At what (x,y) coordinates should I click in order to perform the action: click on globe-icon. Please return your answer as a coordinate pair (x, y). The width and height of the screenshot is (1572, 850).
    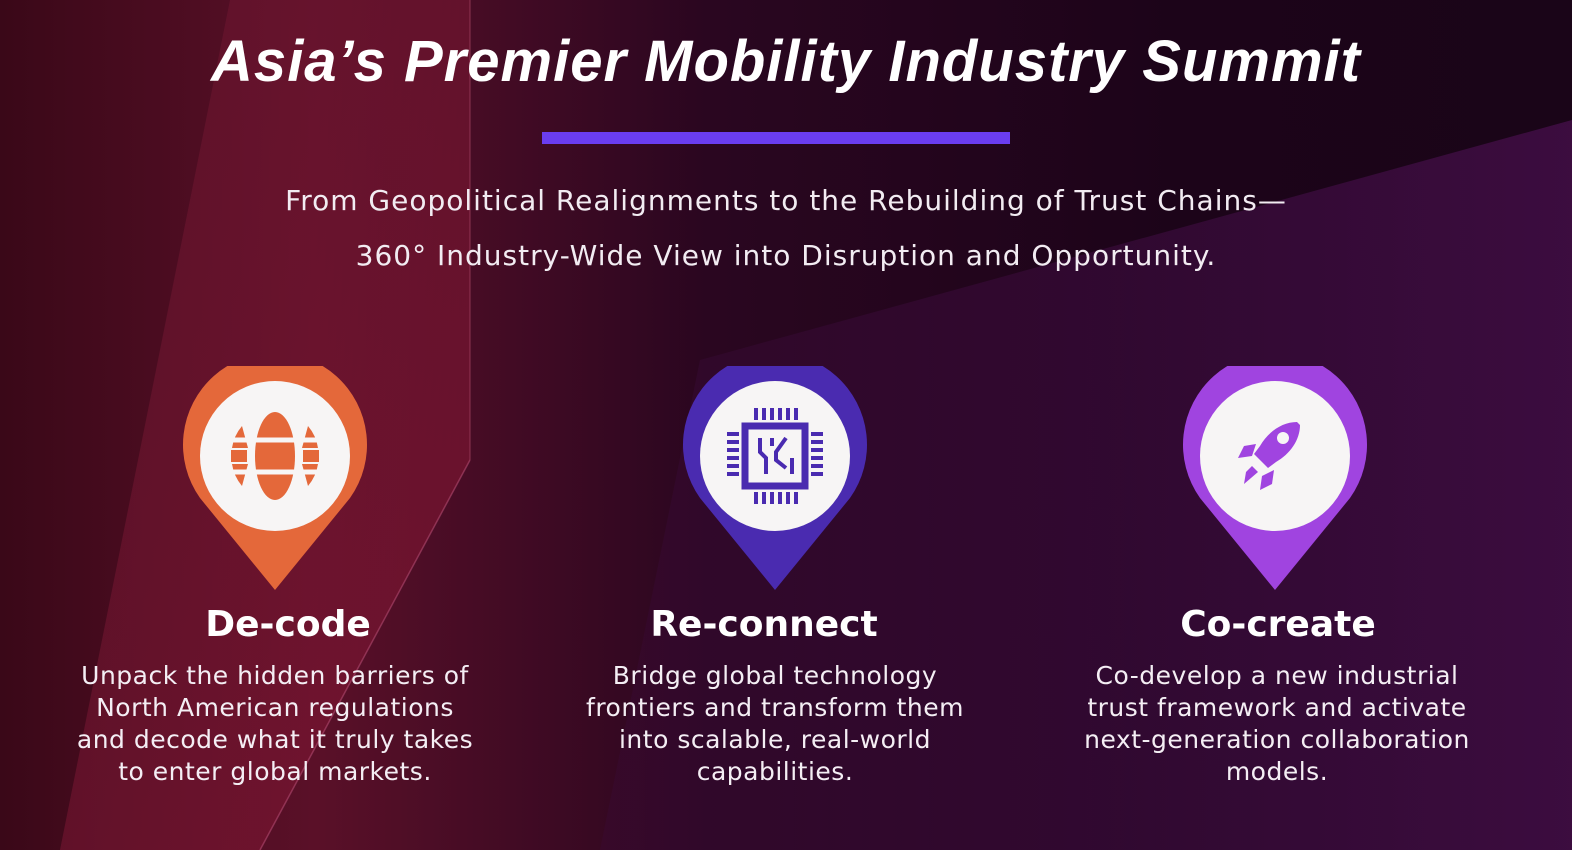
    Looking at the image, I should click on (275, 456).